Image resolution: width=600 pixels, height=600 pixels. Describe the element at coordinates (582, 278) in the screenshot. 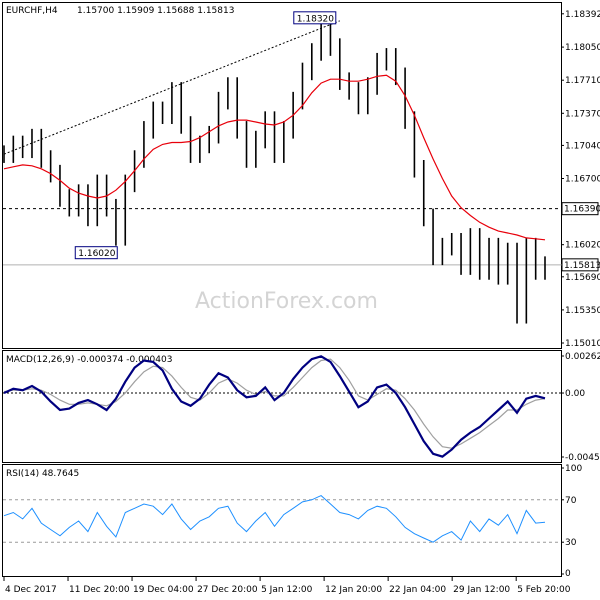

I see `price-tick-label: 1.15690` at that location.